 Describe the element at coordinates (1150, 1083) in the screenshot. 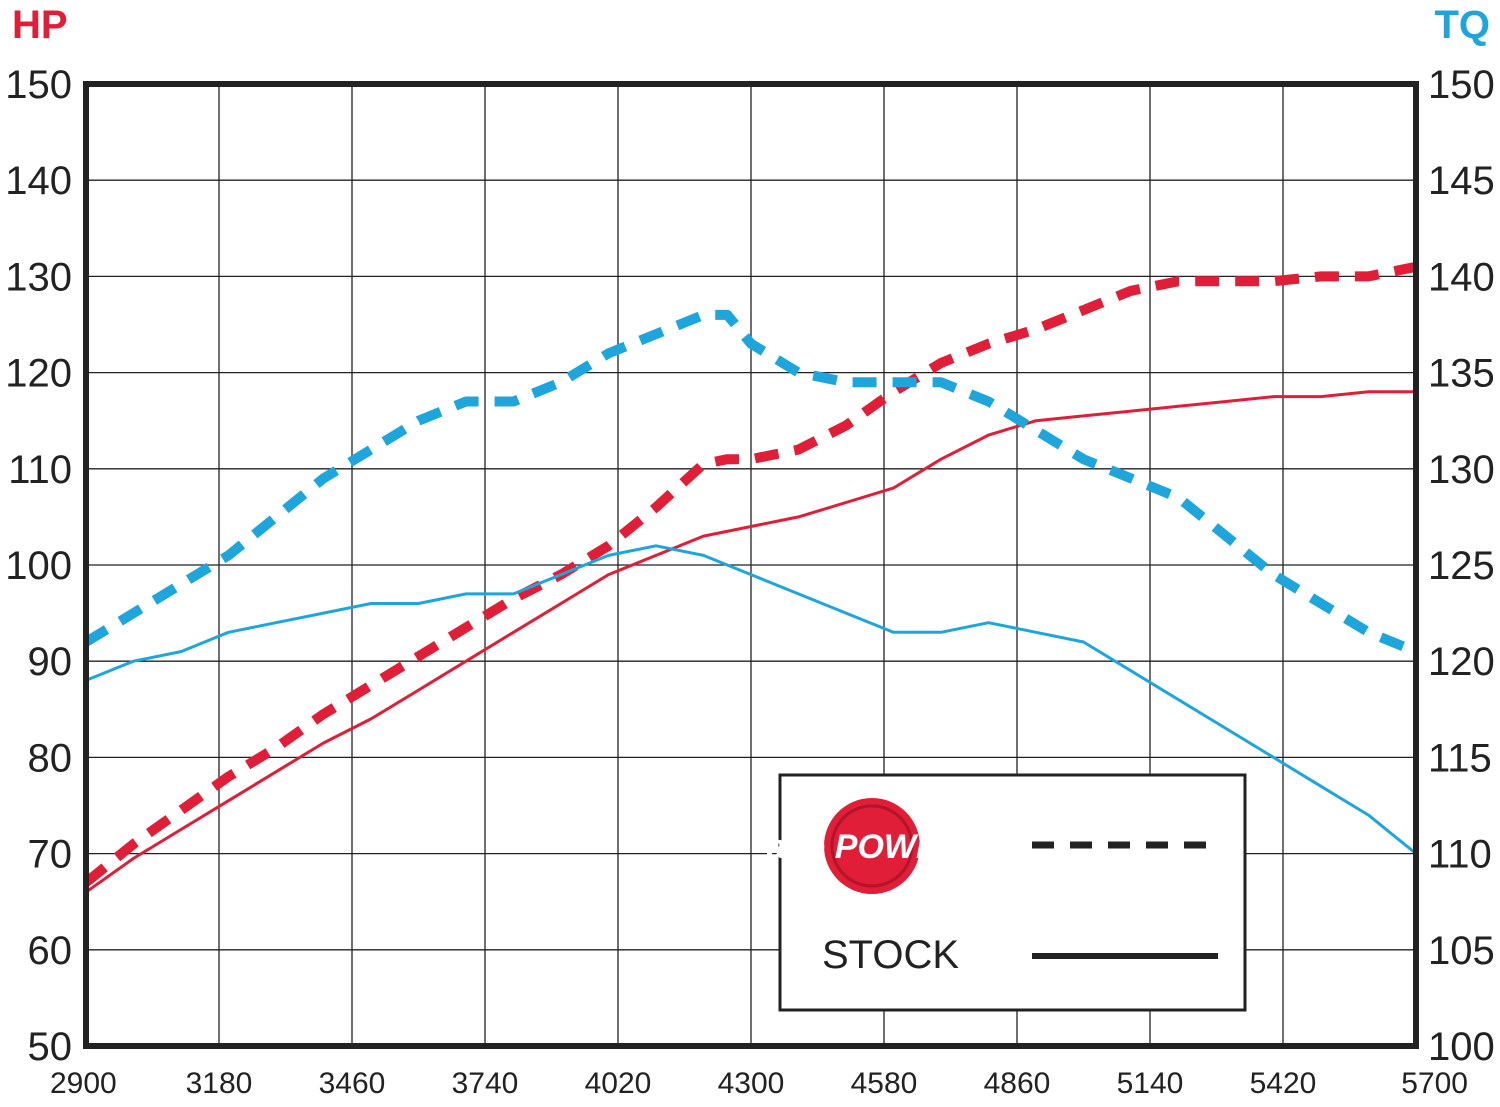

I see `x-tick-label: 5140` at that location.